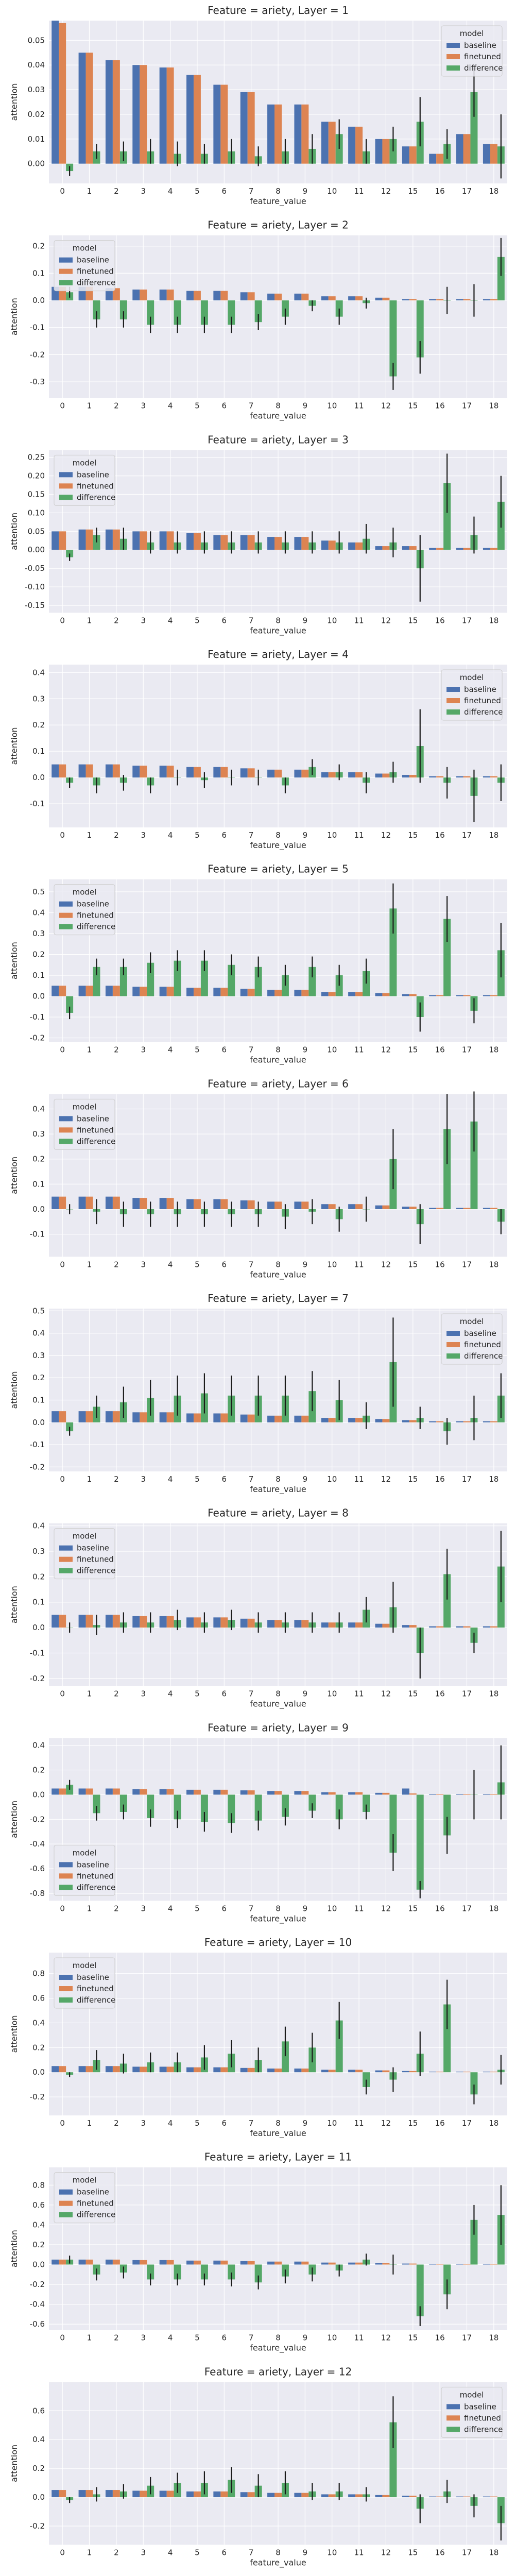 The image size is (515, 2576). I want to click on y-tick-label: 0.05, so click(36, 531).